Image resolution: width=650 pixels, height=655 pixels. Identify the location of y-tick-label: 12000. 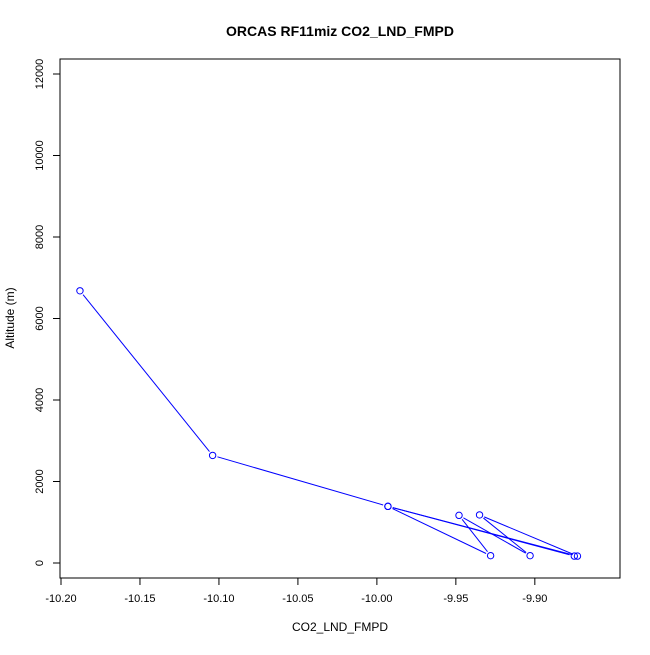
(40, 74).